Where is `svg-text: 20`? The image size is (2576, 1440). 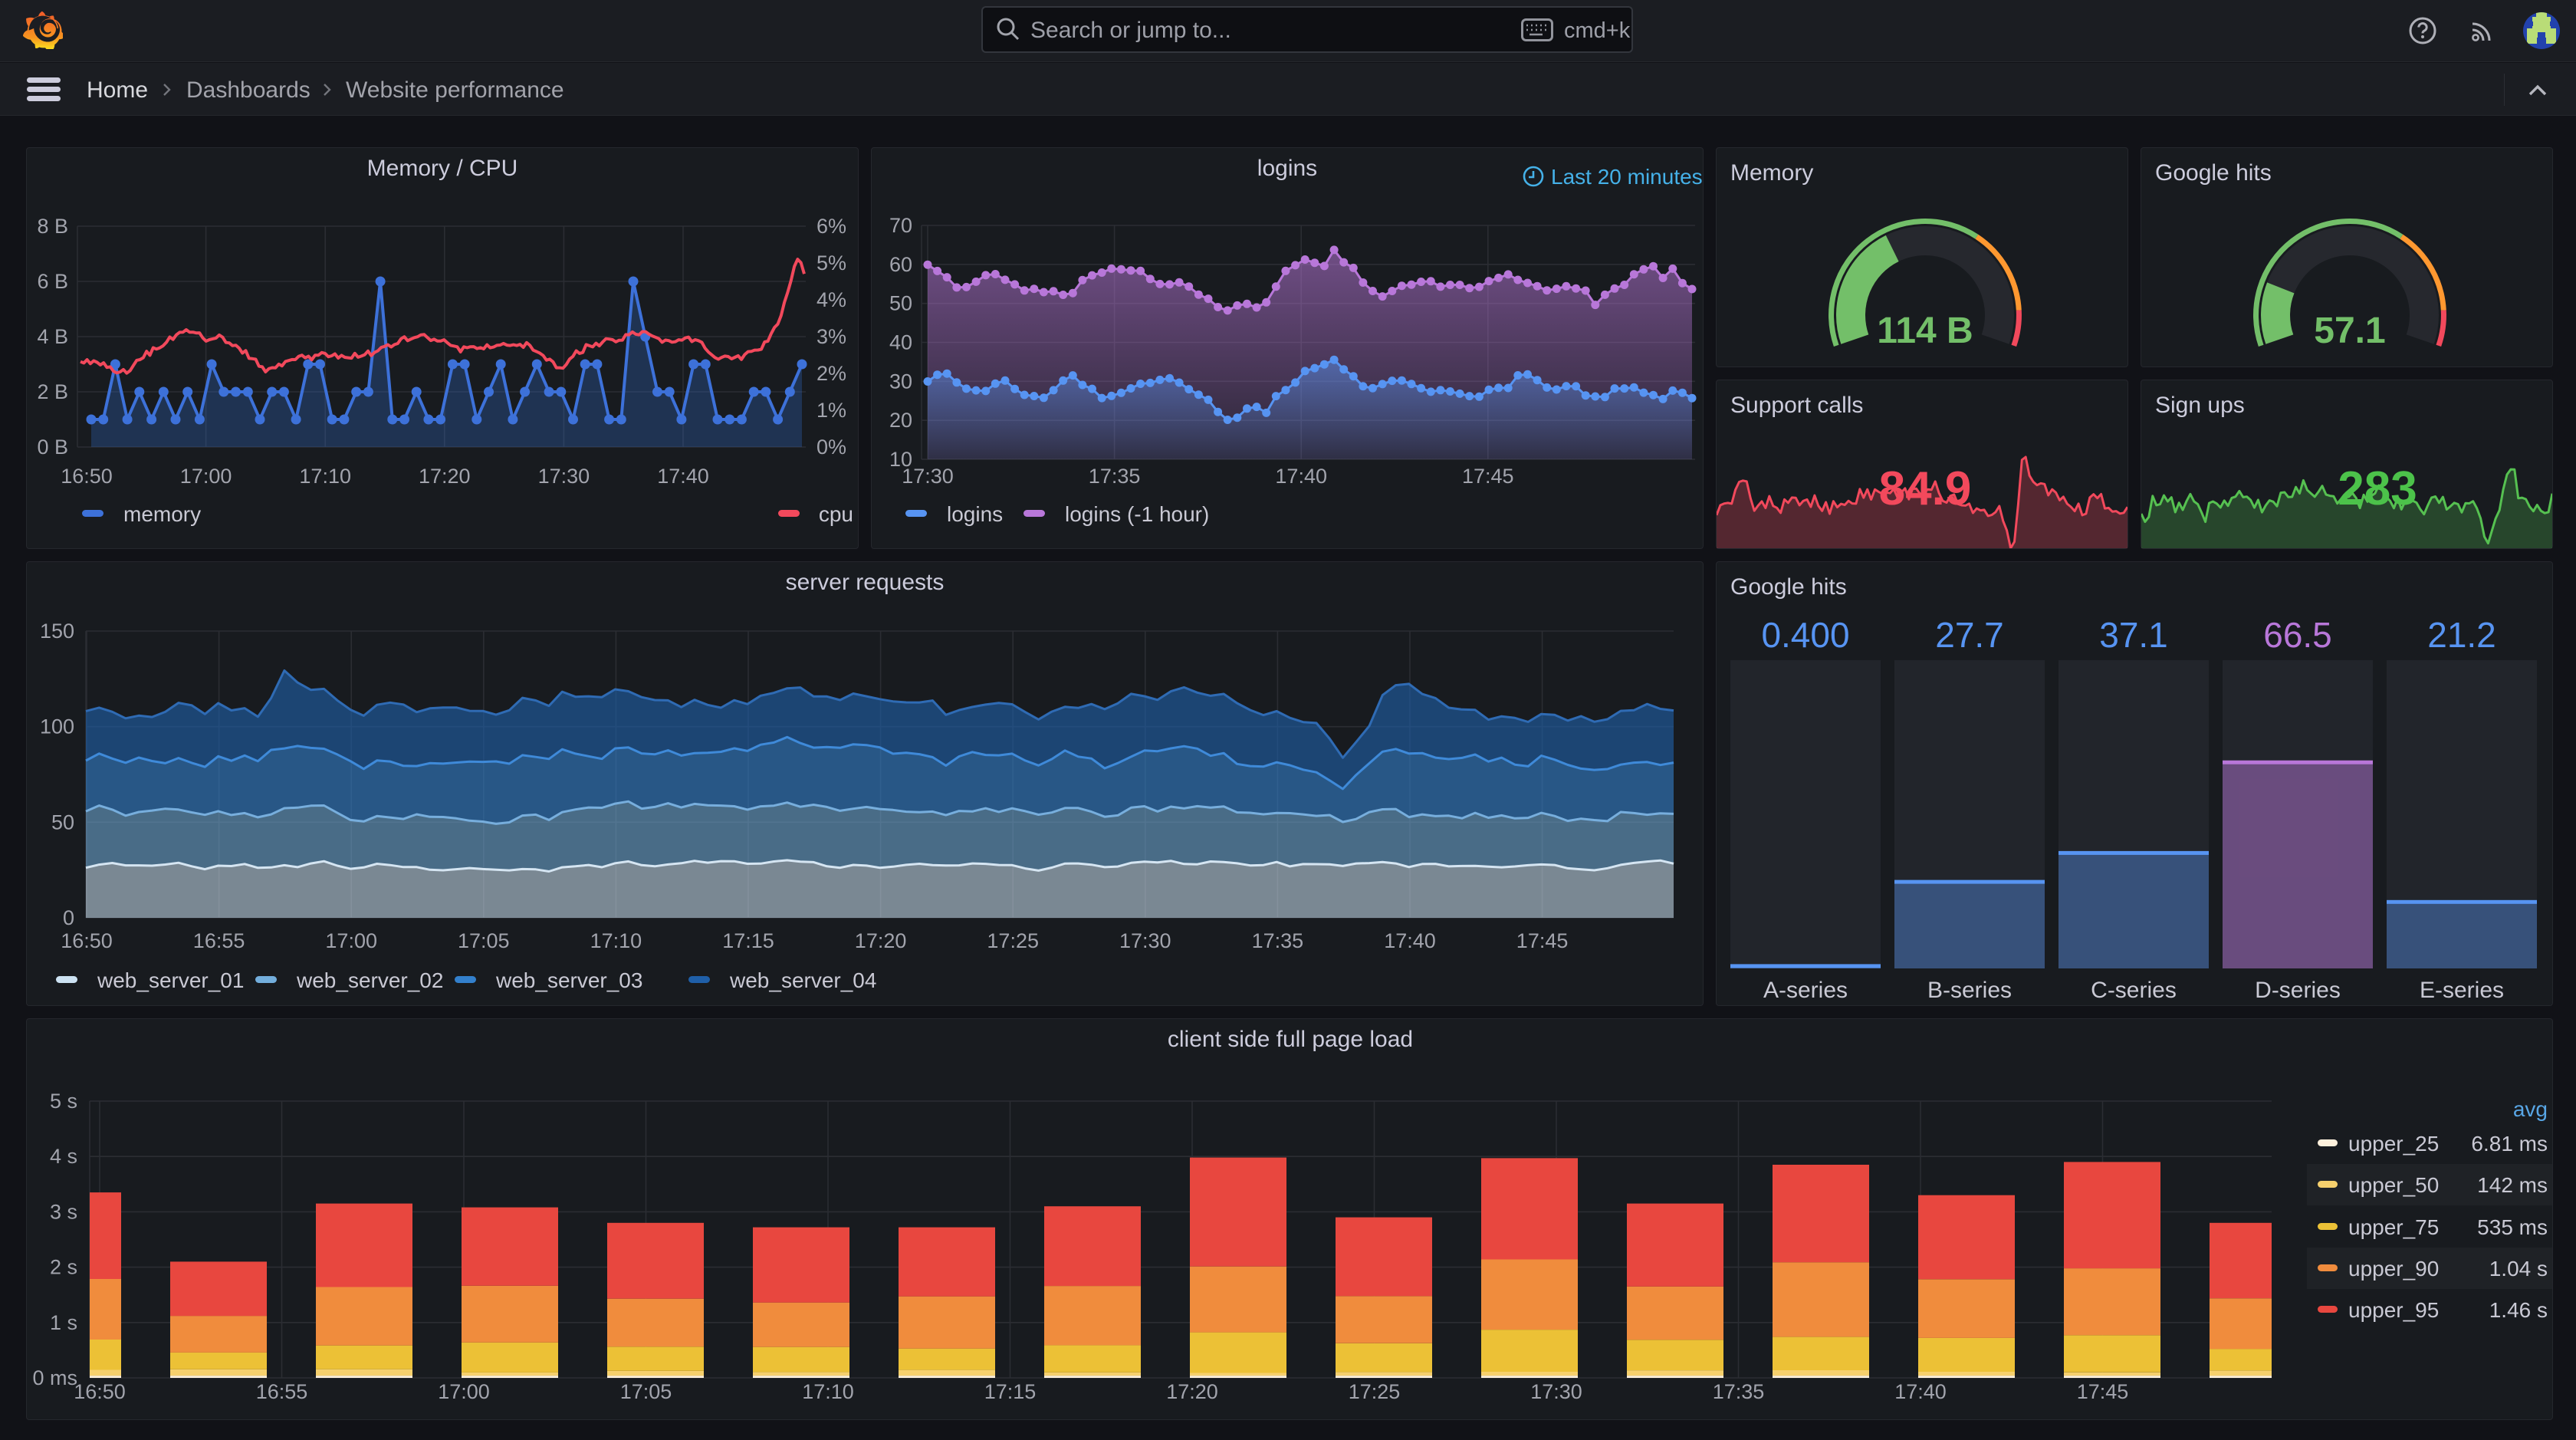
svg-text: 20 is located at coordinates (900, 421).